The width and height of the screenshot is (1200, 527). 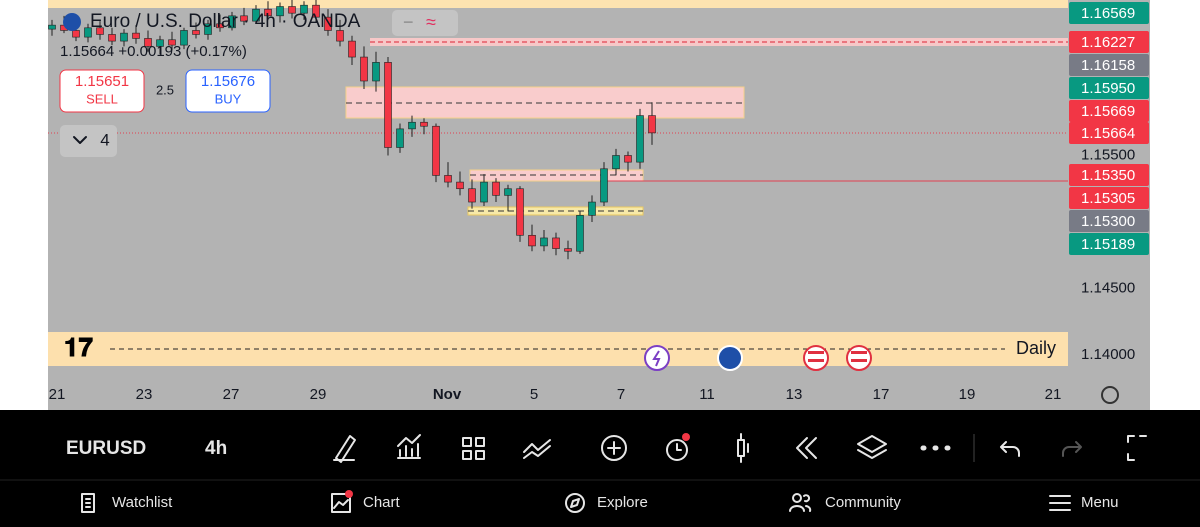 I want to click on compare-tool, so click(x=537, y=449).